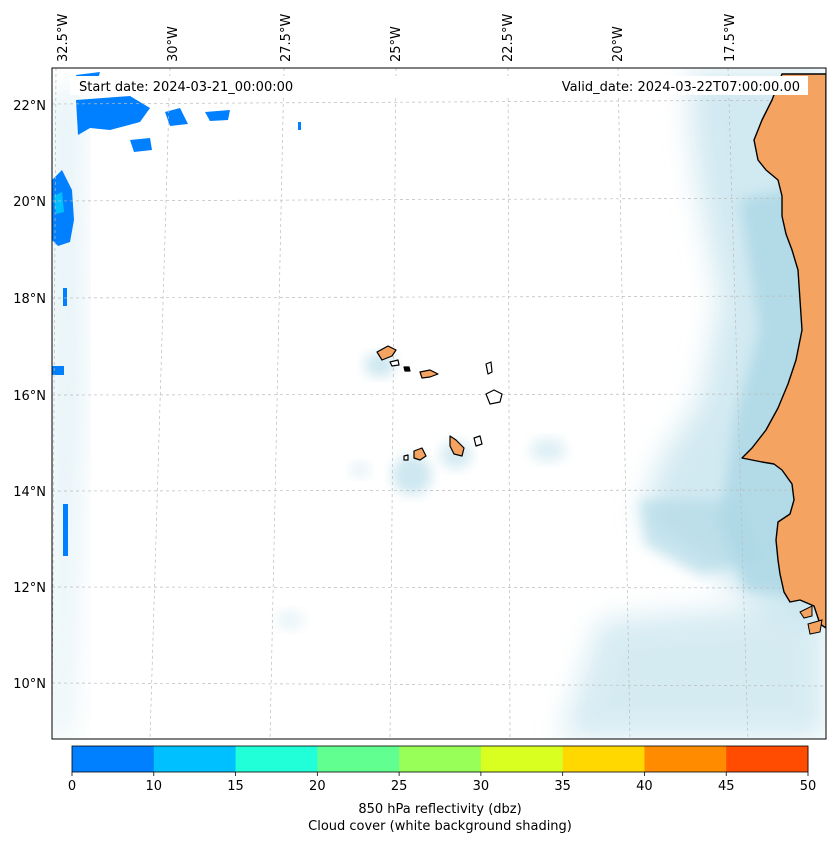 The image size is (837, 843). What do you see at coordinates (29, 299) in the screenshot?
I see `lat-label: 18°N` at bounding box center [29, 299].